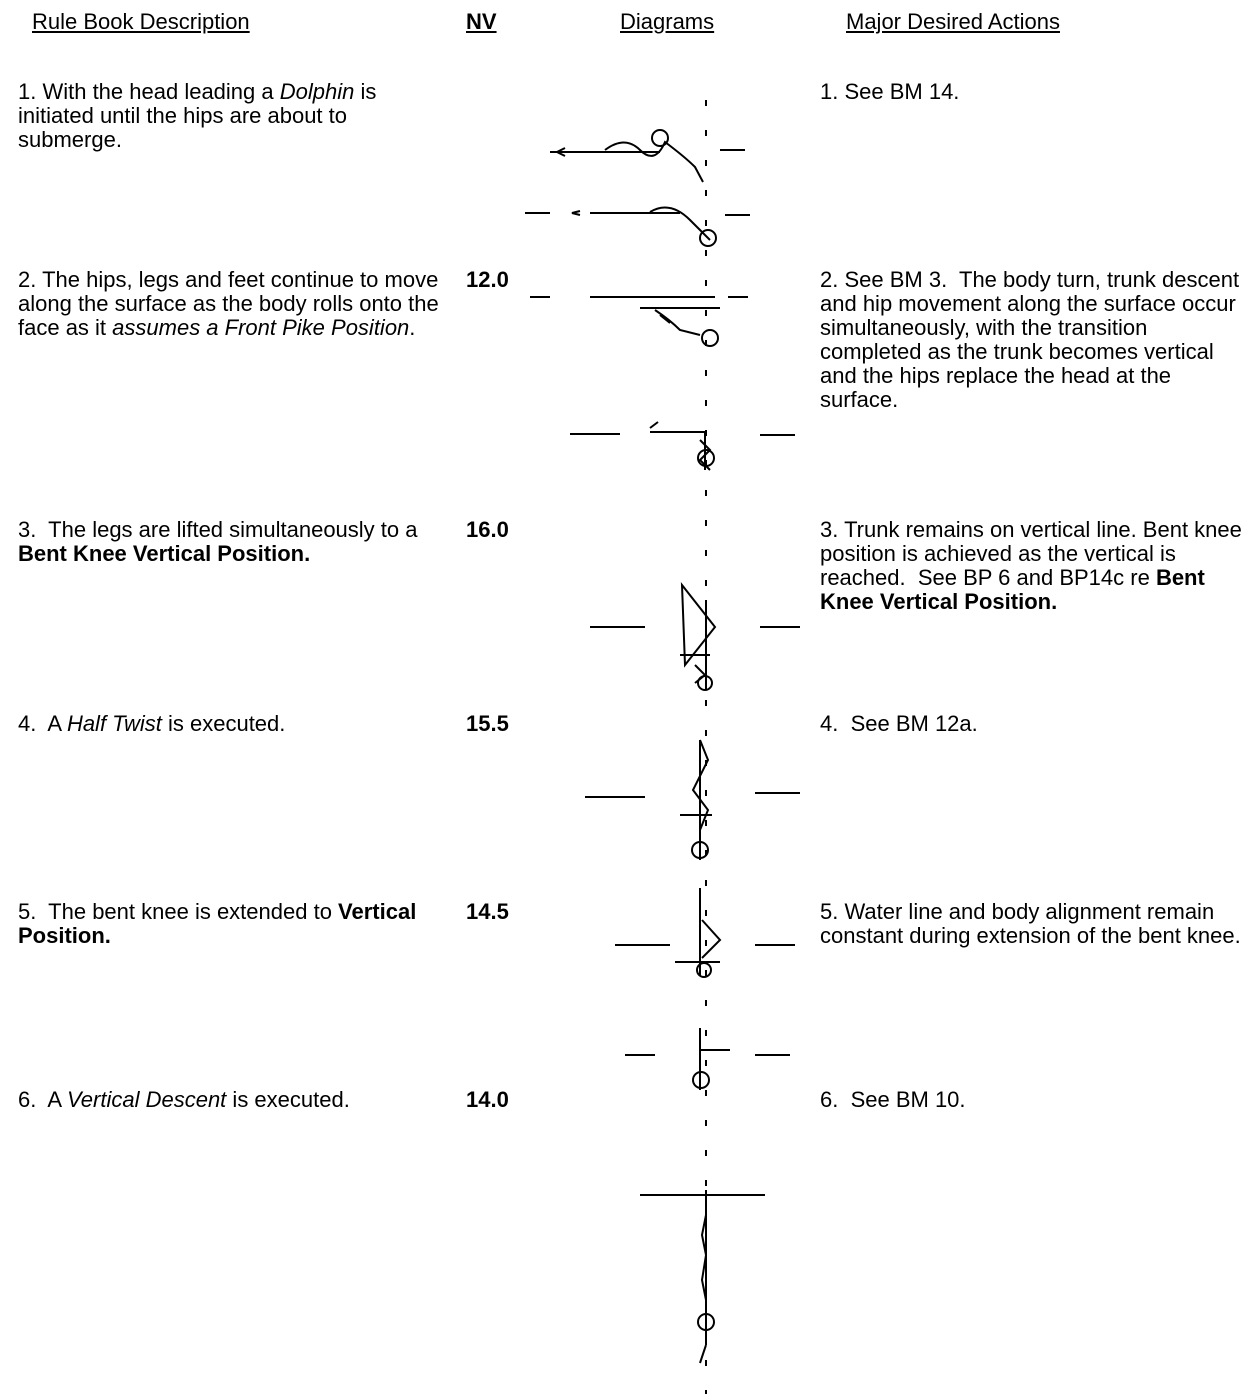 This screenshot has height=1394, width=1258. Describe the element at coordinates (487, 279) in the screenshot. I see `nominal-value: 12.0` at that location.